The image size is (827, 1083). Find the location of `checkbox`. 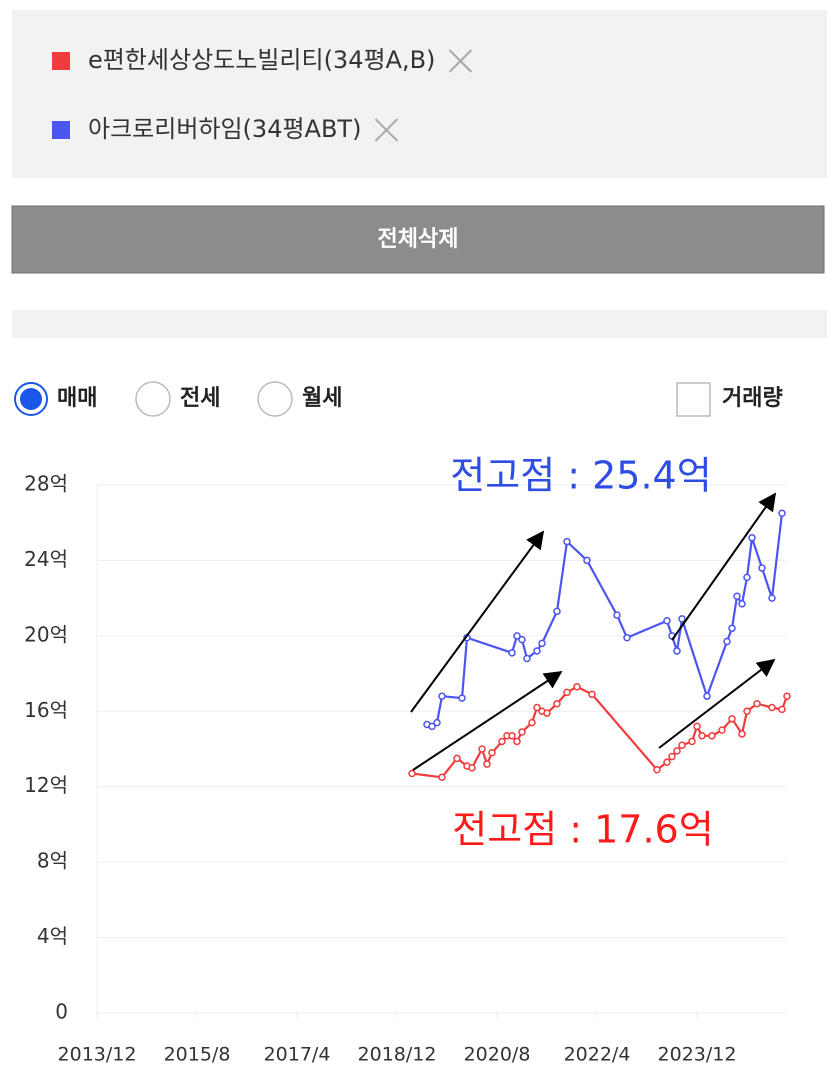

checkbox is located at coordinates (693, 399).